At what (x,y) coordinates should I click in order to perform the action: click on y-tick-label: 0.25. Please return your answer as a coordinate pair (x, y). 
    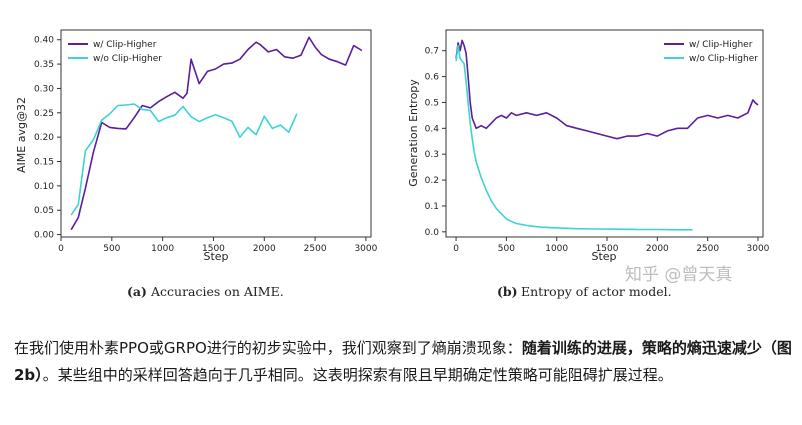
    Looking at the image, I should click on (44, 114).